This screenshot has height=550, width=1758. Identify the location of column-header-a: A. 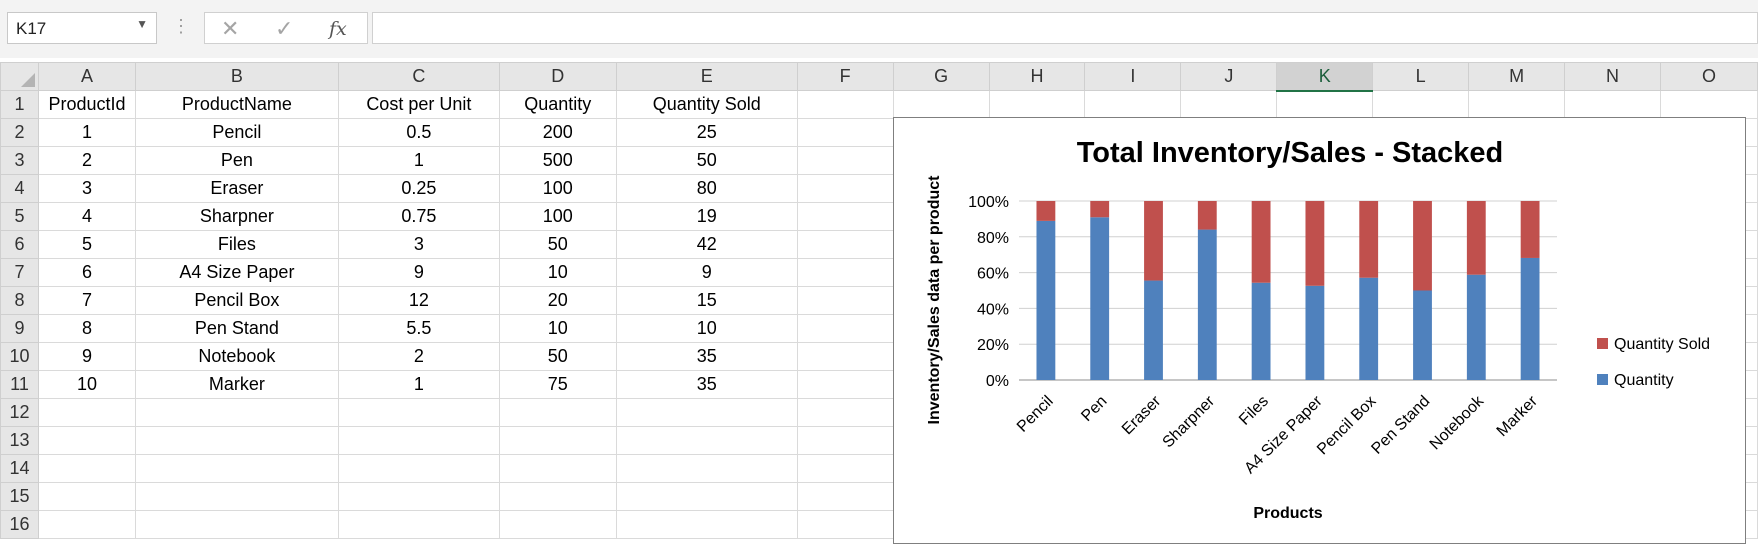
(86, 77).